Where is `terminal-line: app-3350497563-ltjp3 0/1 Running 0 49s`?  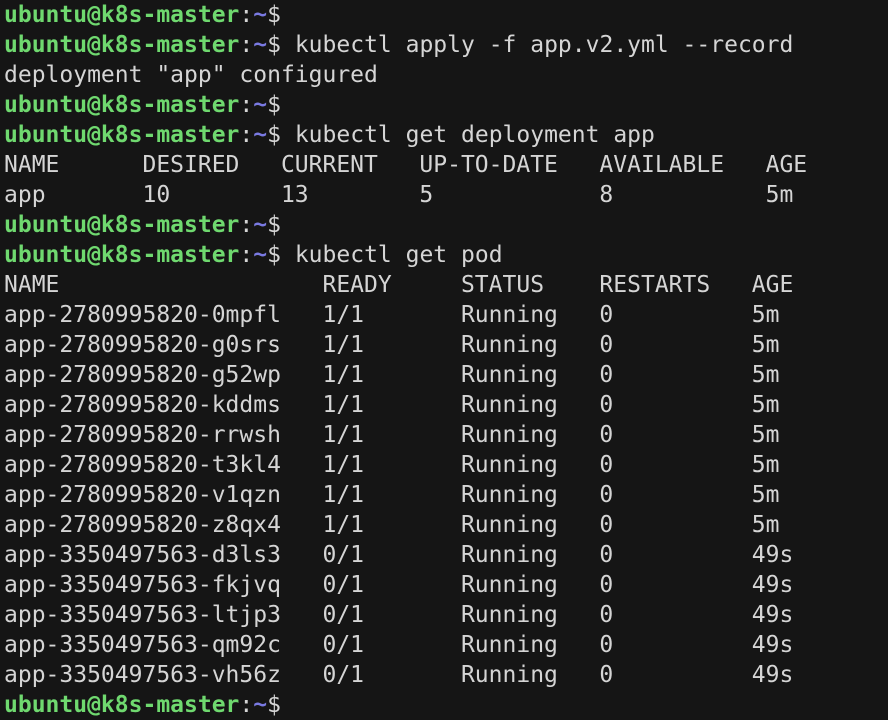 terminal-line: app-3350497563-ltjp3 0/1 Running 0 49s is located at coordinates (446, 615).